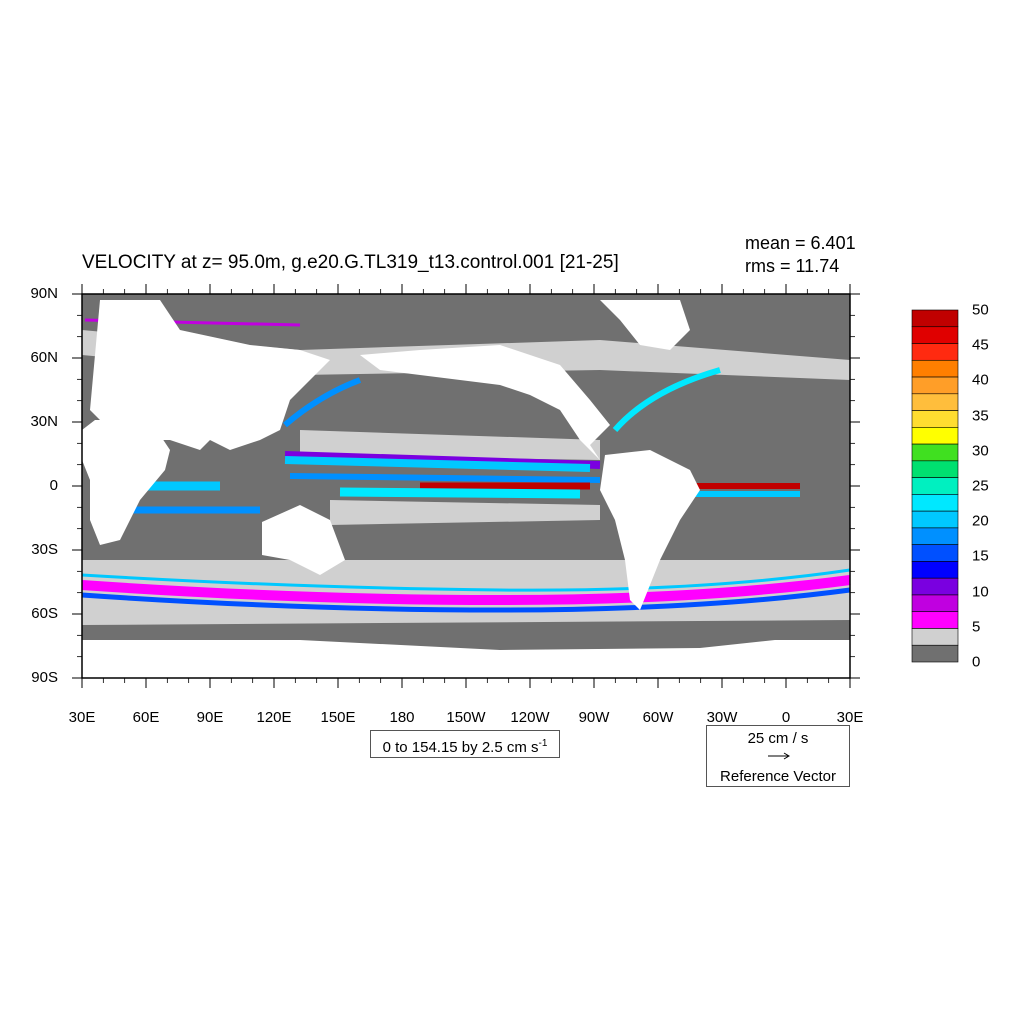 Image resolution: width=1024 pixels, height=1024 pixels. What do you see at coordinates (274, 717) in the screenshot?
I see `longitude-label: 120E` at bounding box center [274, 717].